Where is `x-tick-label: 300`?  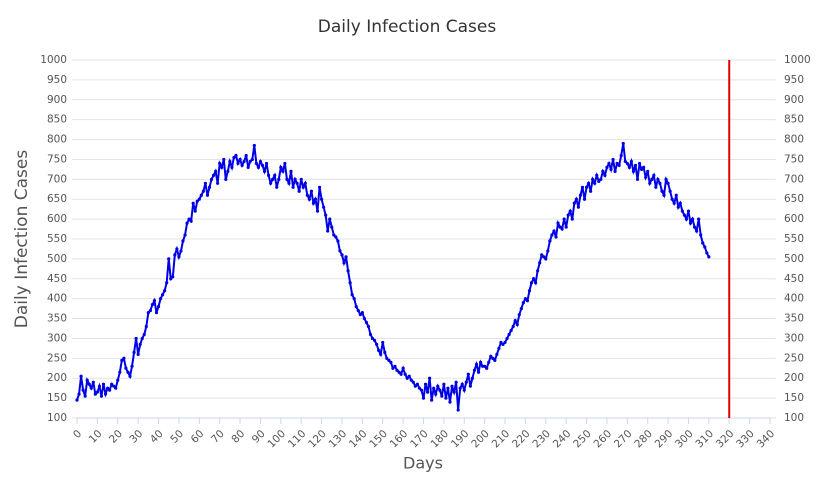
x-tick-label: 300 is located at coordinates (684, 439).